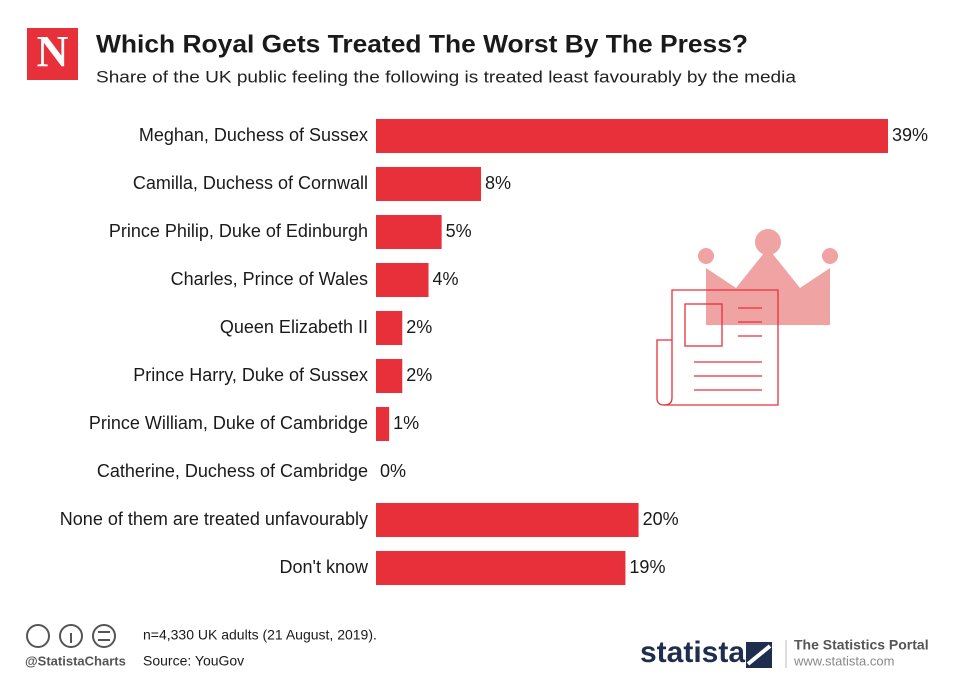 The image size is (960, 684). Describe the element at coordinates (232, 471) in the screenshot. I see `category-label: Catherine, Duchess of Cambridge` at that location.